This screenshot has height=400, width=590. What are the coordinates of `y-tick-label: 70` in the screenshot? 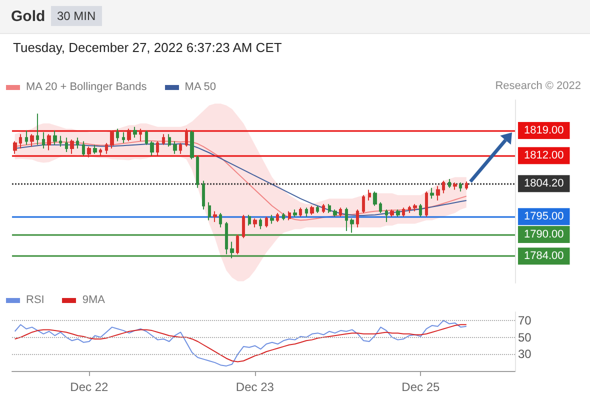 It's located at (525, 320).